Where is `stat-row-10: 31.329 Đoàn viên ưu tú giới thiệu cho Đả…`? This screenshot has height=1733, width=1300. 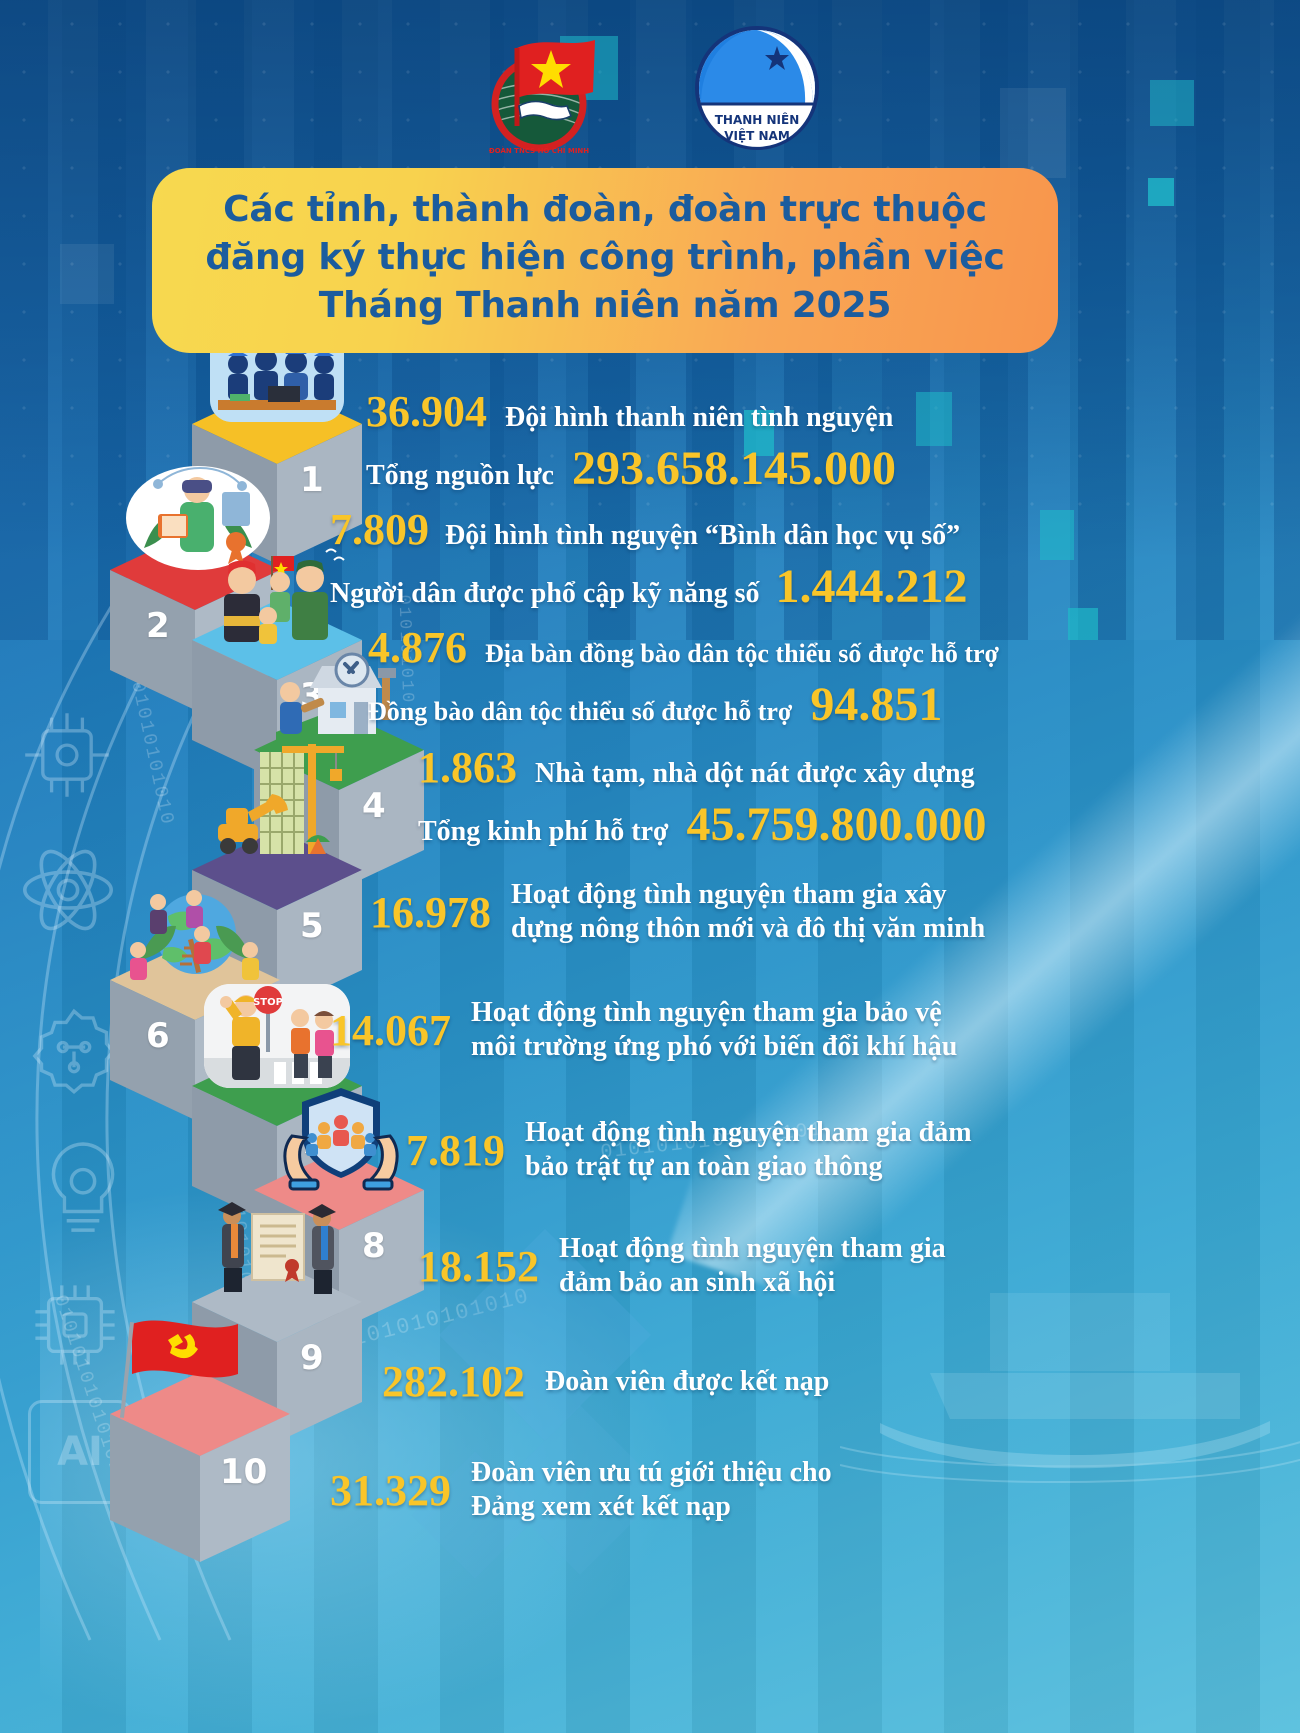
stat-row-10: 31.329 Đoàn viên ưu tú giới thiệu cho Đả… is located at coordinates (581, 1490).